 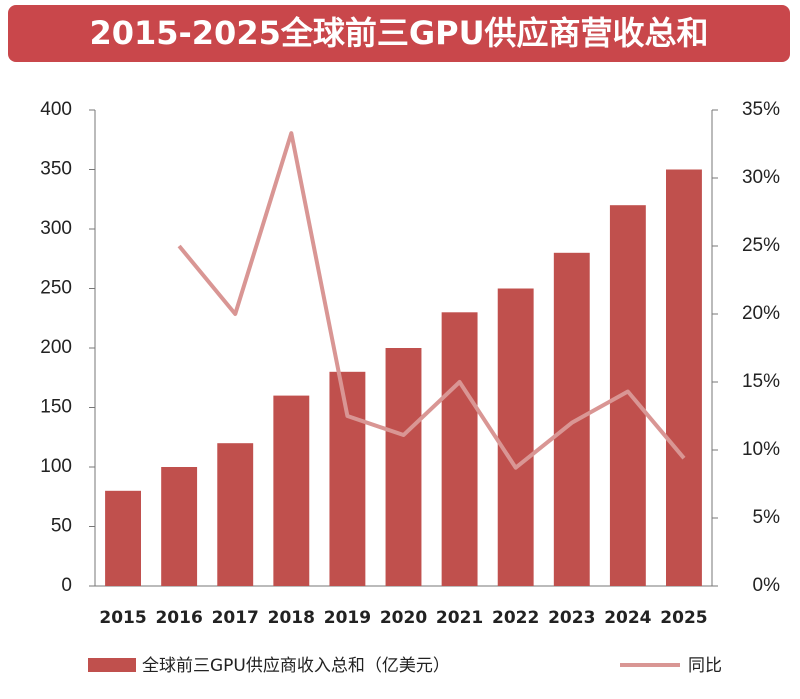 I want to click on chart-title: 2015-2025全球前三GPU供应商营收总和, so click(x=398, y=33).